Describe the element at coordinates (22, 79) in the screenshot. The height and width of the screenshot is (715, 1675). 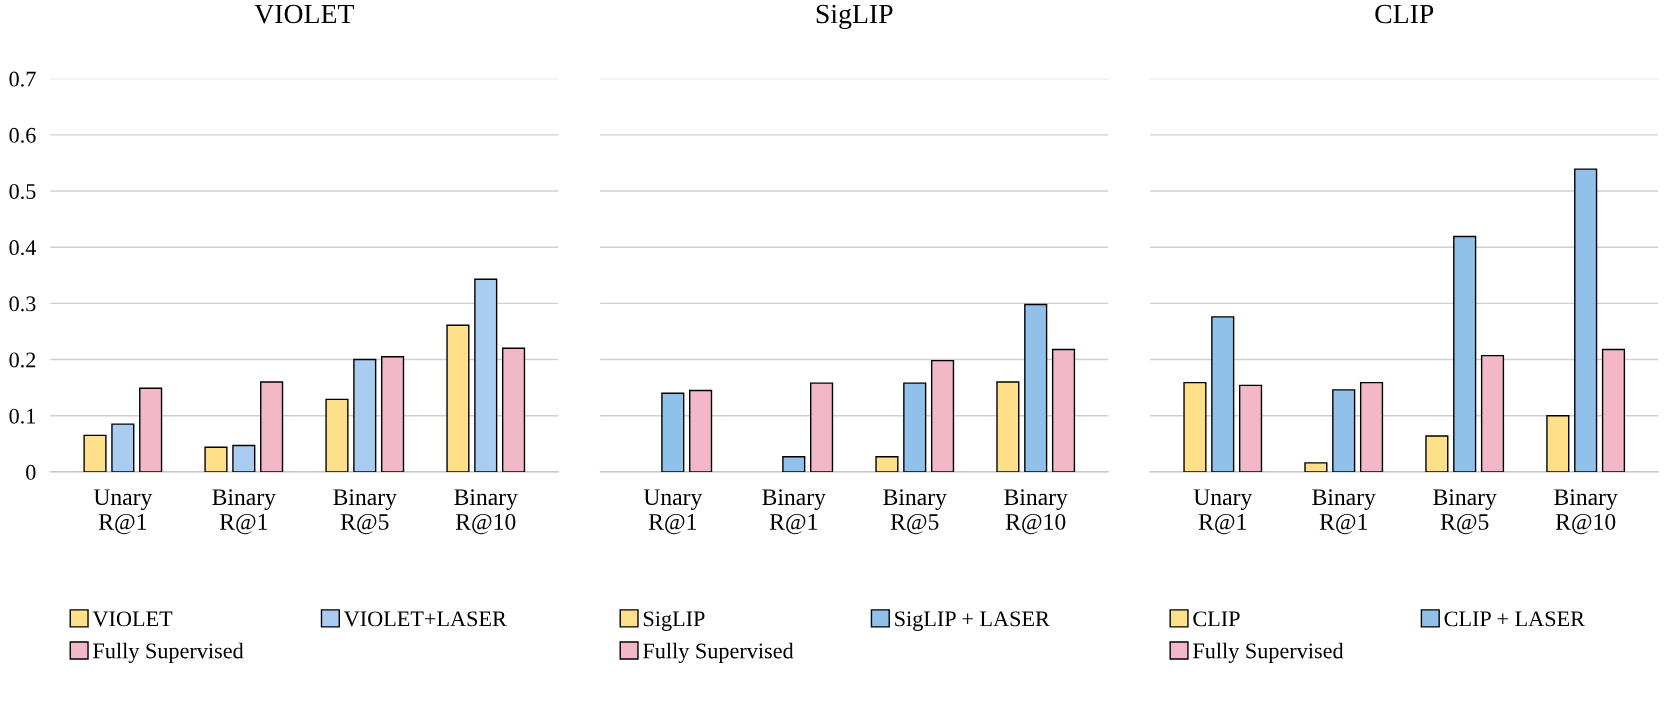
I see `y-tick-label: 0.7` at that location.